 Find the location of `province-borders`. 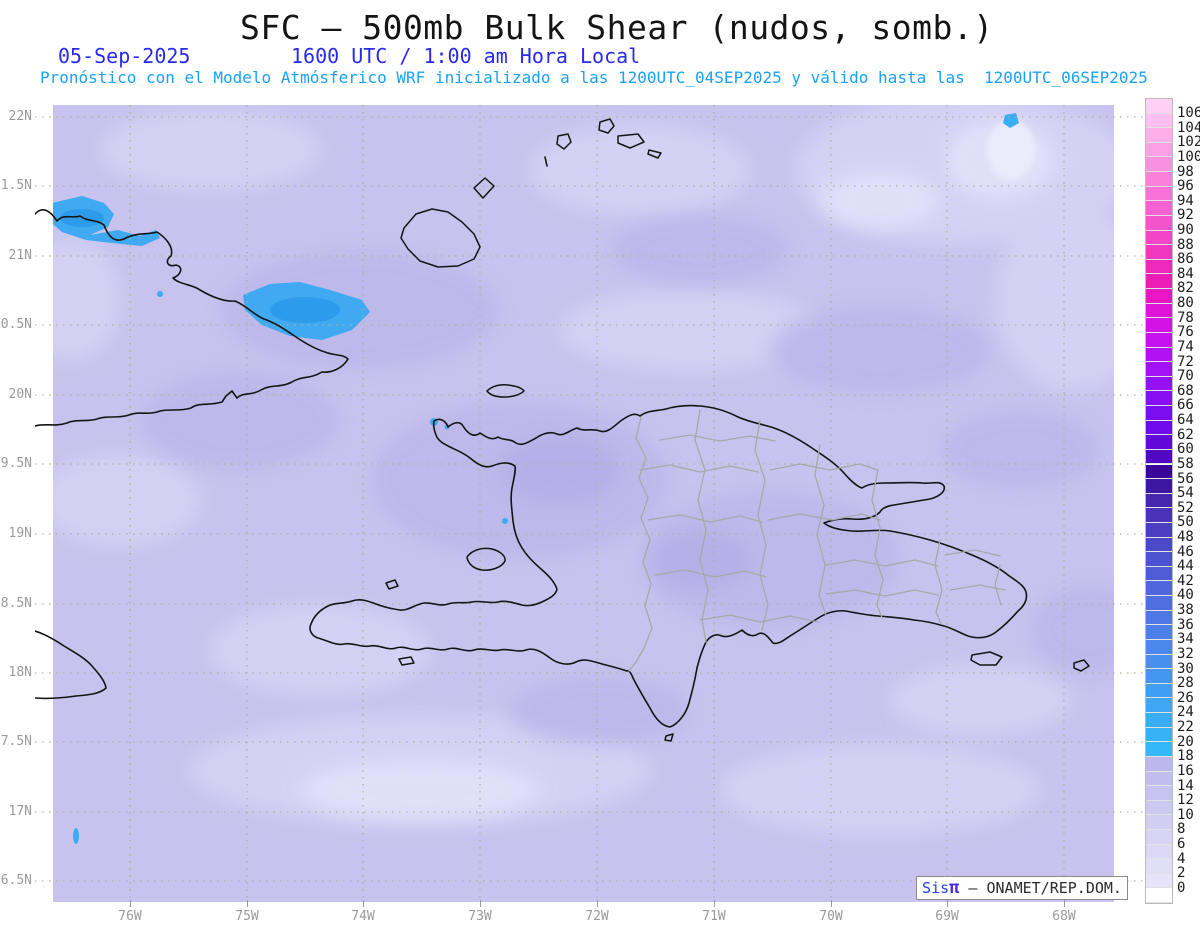

province-borders is located at coordinates (817, 540).